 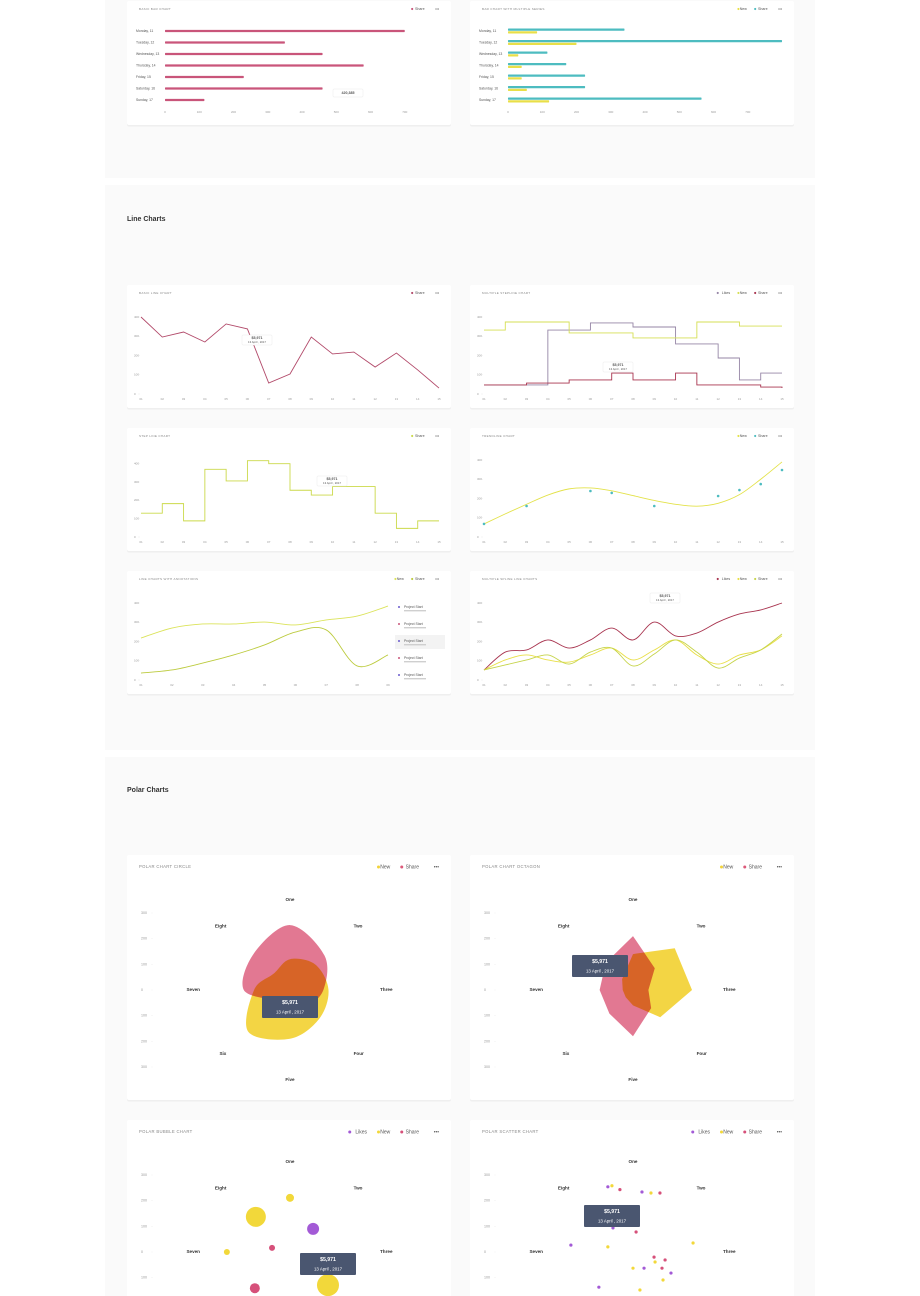 I want to click on x-tick-label: 04, so click(x=548, y=685).